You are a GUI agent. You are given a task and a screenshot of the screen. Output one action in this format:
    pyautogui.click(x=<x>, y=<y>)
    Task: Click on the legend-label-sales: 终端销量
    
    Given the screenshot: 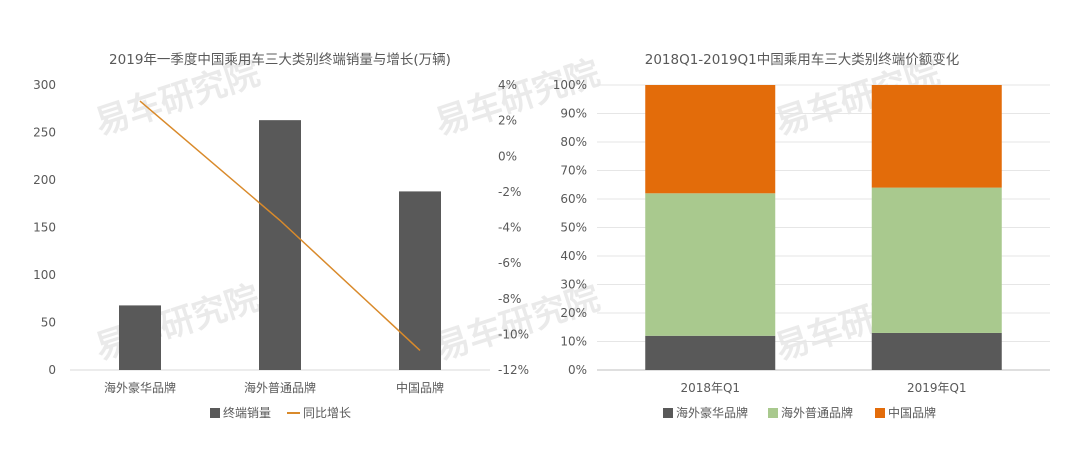 What is the action you would take?
    pyautogui.click(x=247, y=412)
    